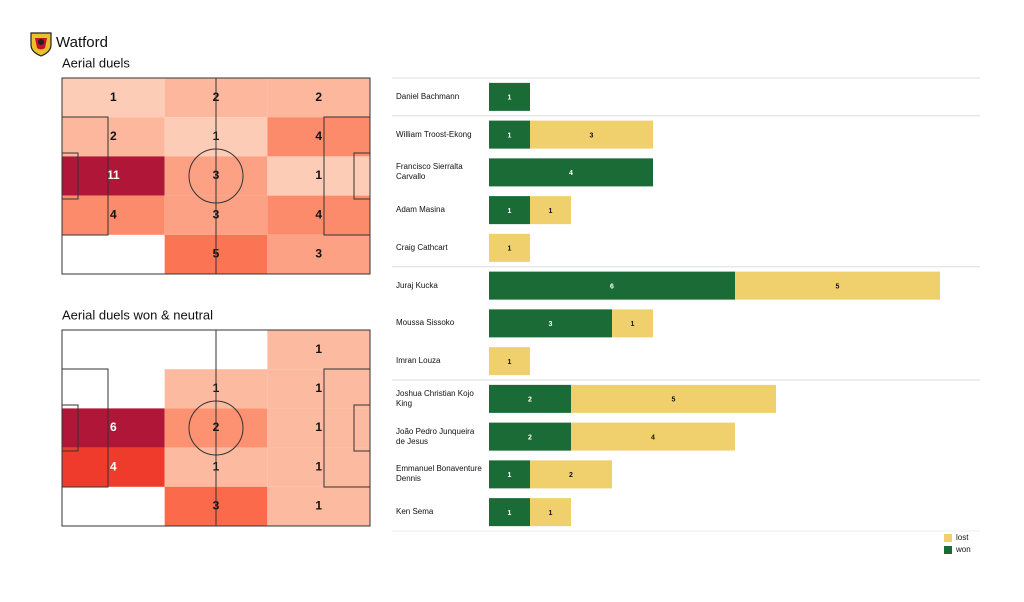 Image resolution: width=1024 pixels, height=602 pixels. What do you see at coordinates (439, 474) in the screenshot?
I see `player-name: Emmanuel Bonaventure Dennis` at bounding box center [439, 474].